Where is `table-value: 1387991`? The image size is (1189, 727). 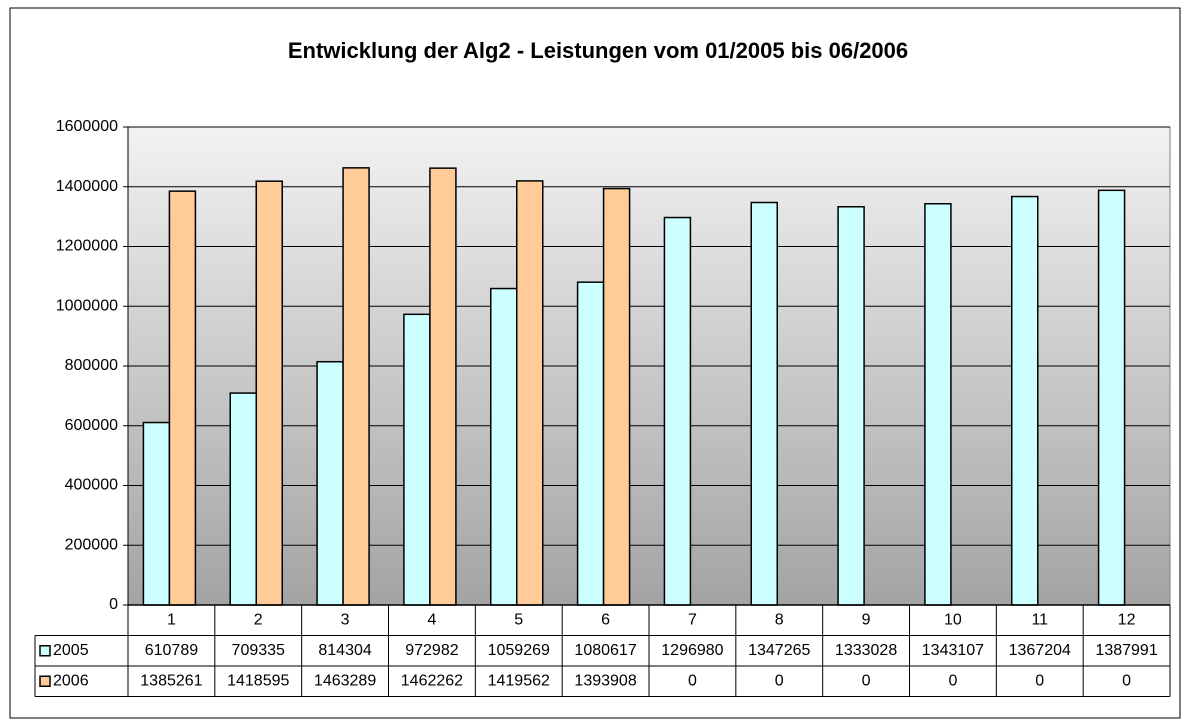 table-value: 1387991 is located at coordinates (1126, 650).